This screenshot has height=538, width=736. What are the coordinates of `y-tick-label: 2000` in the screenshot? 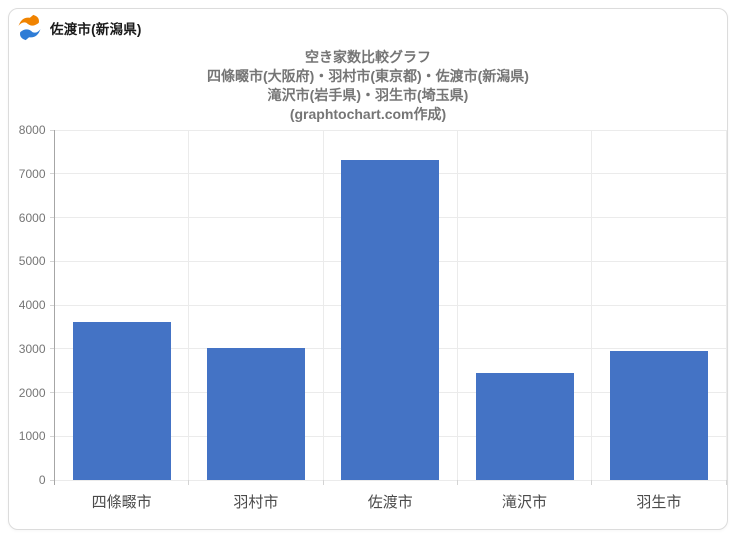 It's located at (32, 392).